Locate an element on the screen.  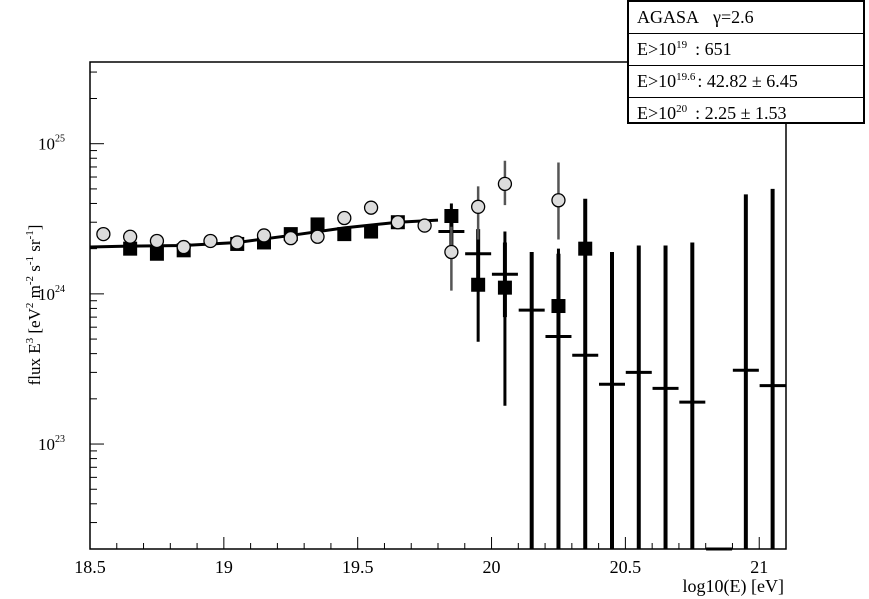
stats-row-exponent: 20 is located at coordinates (682, 109).